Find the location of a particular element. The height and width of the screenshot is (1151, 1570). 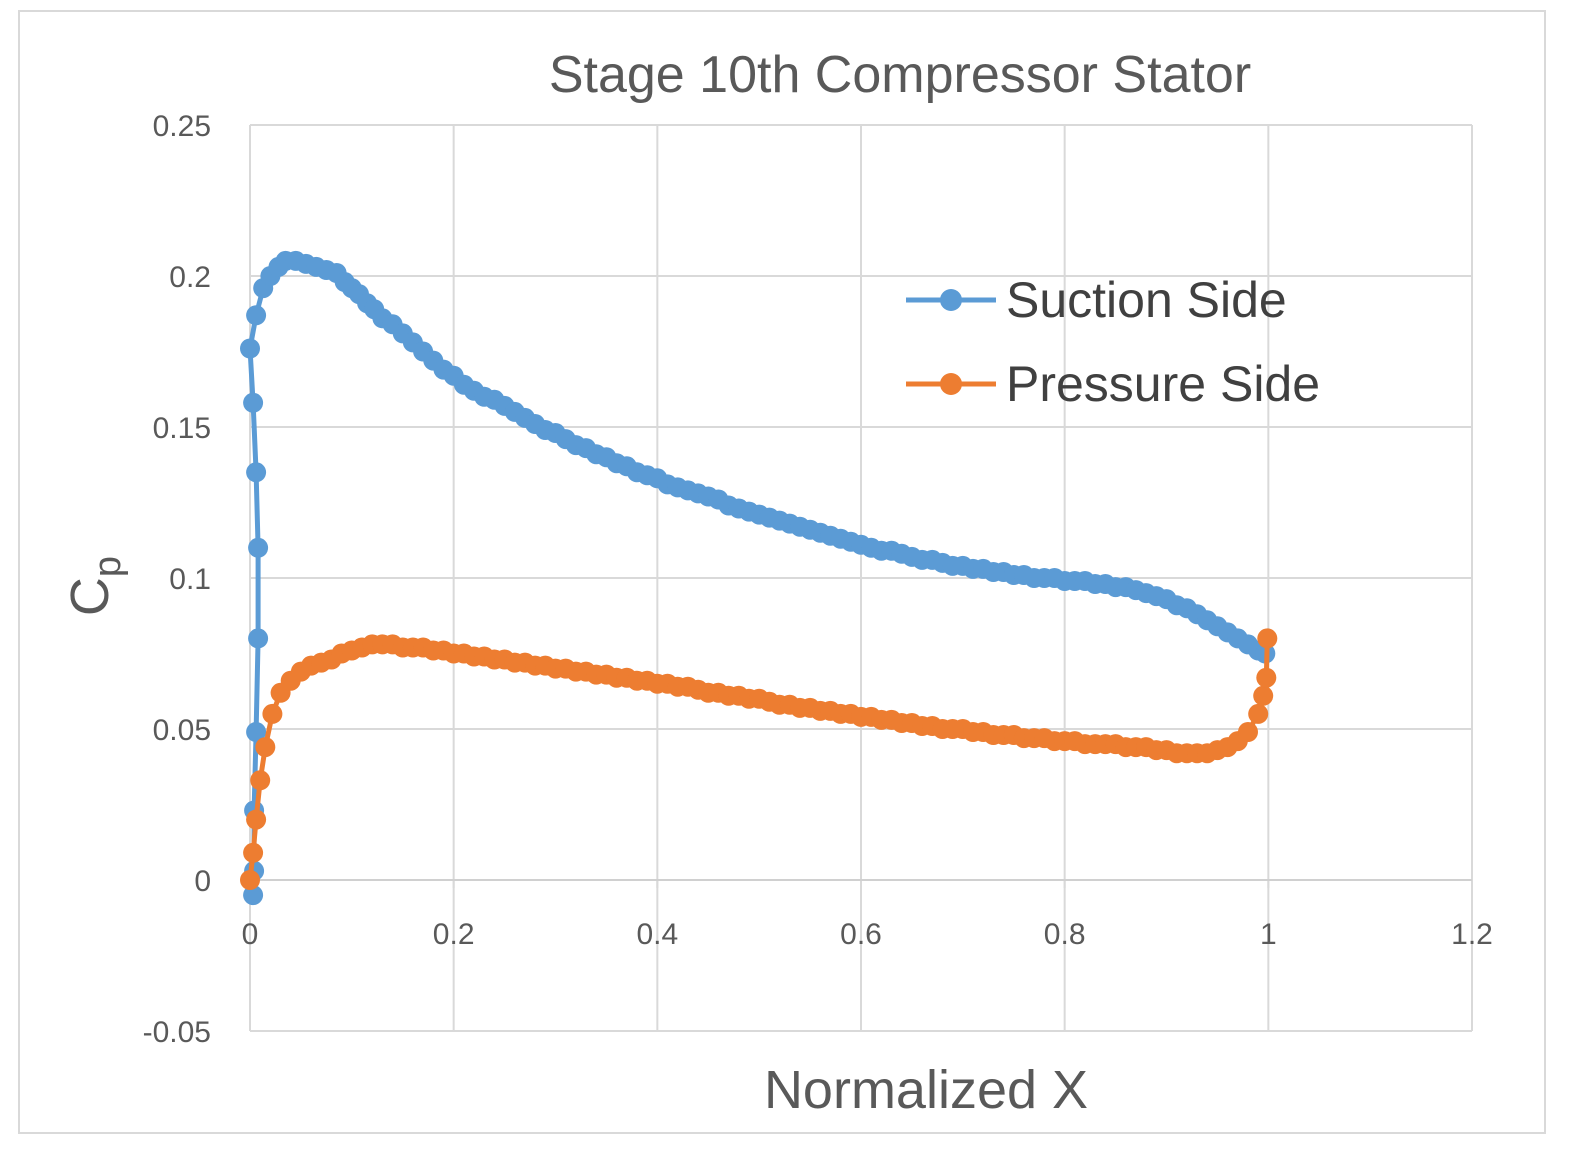

x-tick-label: 1 is located at coordinates (1268, 934).